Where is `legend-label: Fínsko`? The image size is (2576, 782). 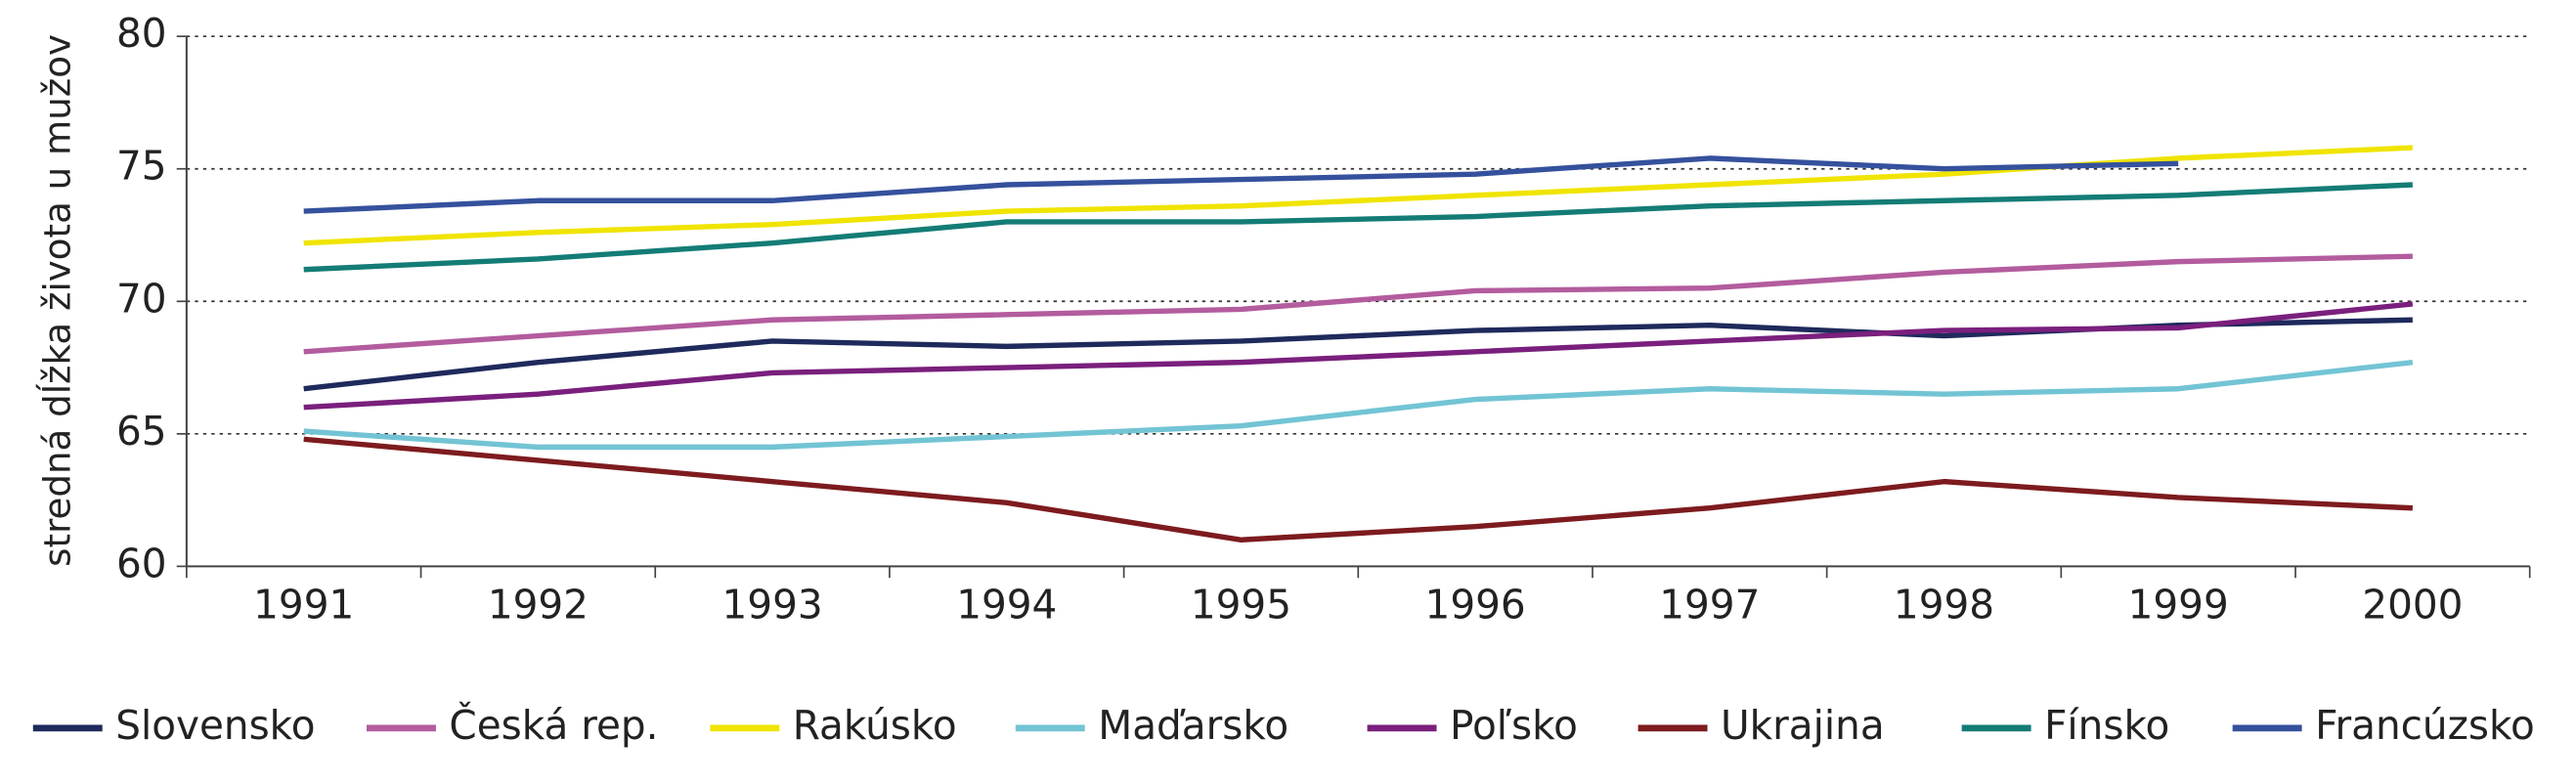 legend-label: Fínsko is located at coordinates (2106, 726).